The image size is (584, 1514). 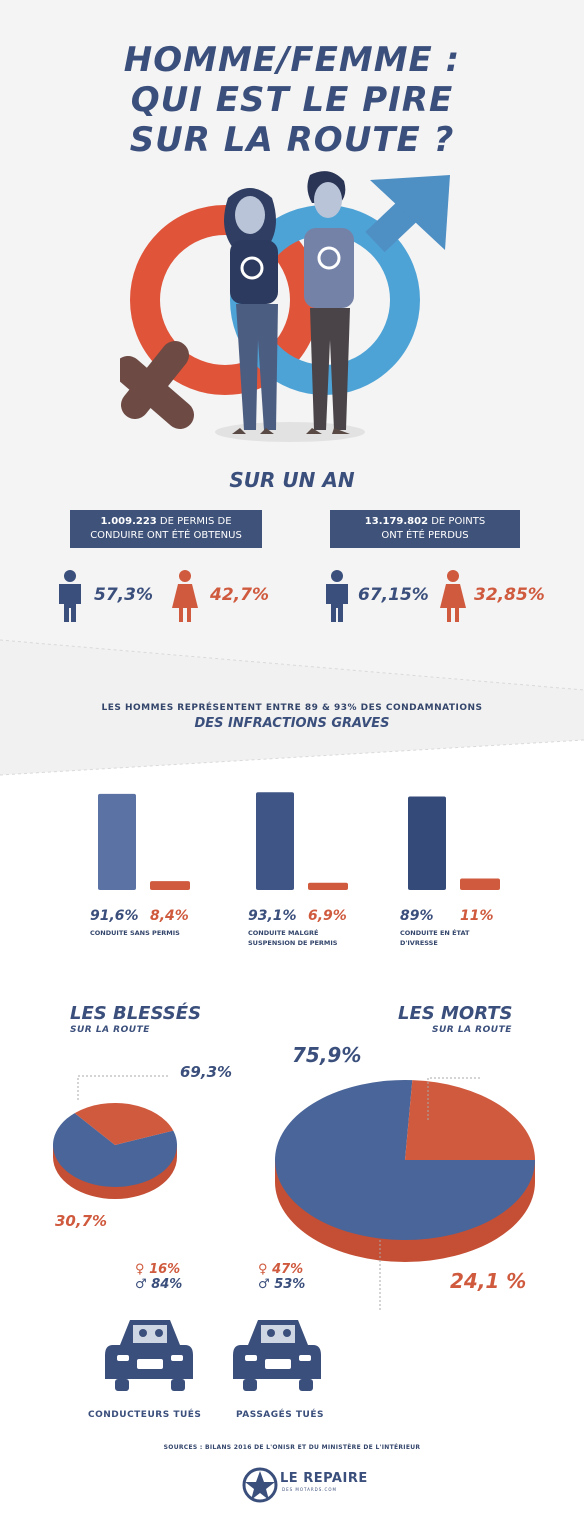 I want to click on bar-men-label: 91,6%, so click(x=114, y=916).